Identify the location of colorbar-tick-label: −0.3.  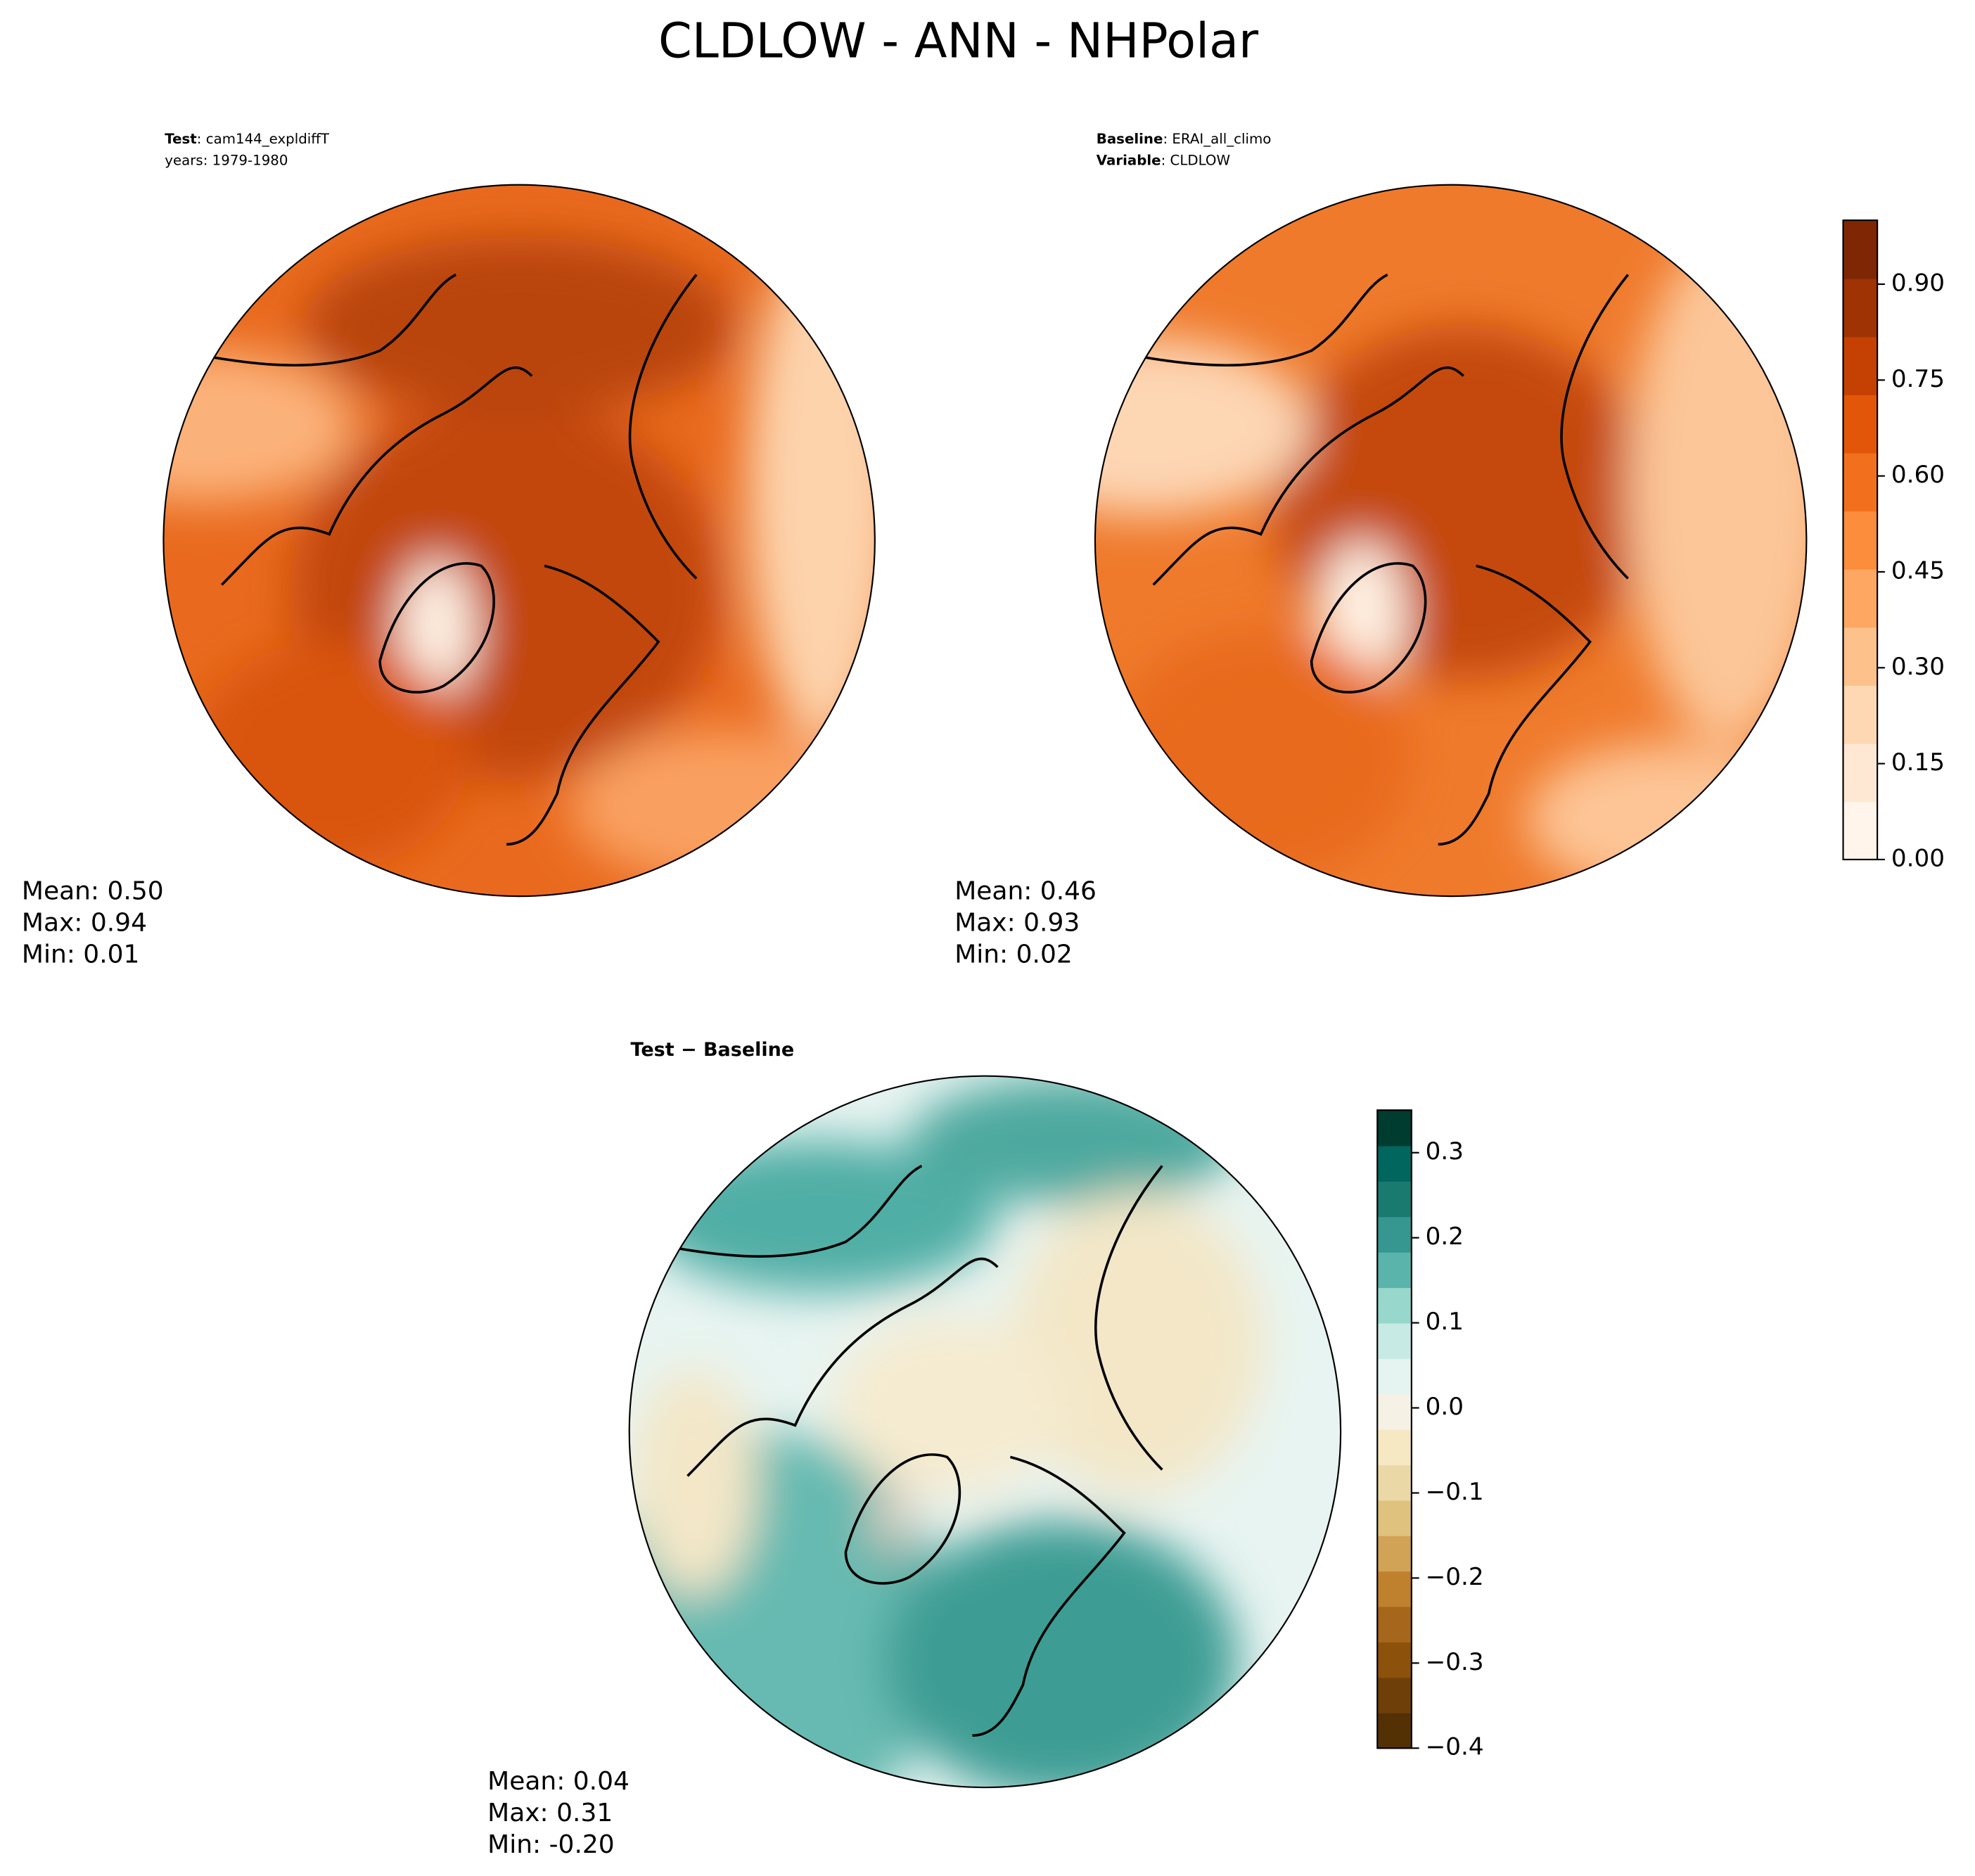
(1455, 1662).